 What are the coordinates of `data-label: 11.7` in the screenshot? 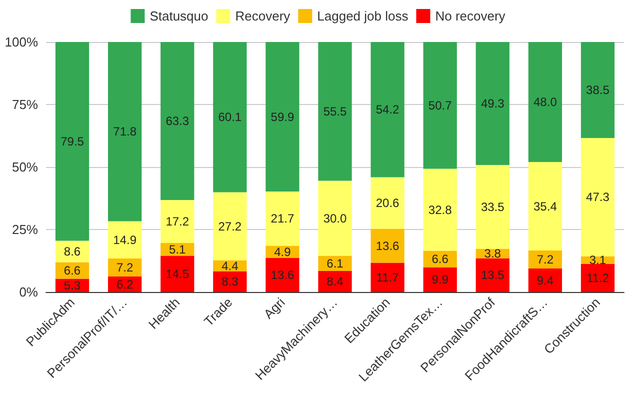 It's located at (388, 277).